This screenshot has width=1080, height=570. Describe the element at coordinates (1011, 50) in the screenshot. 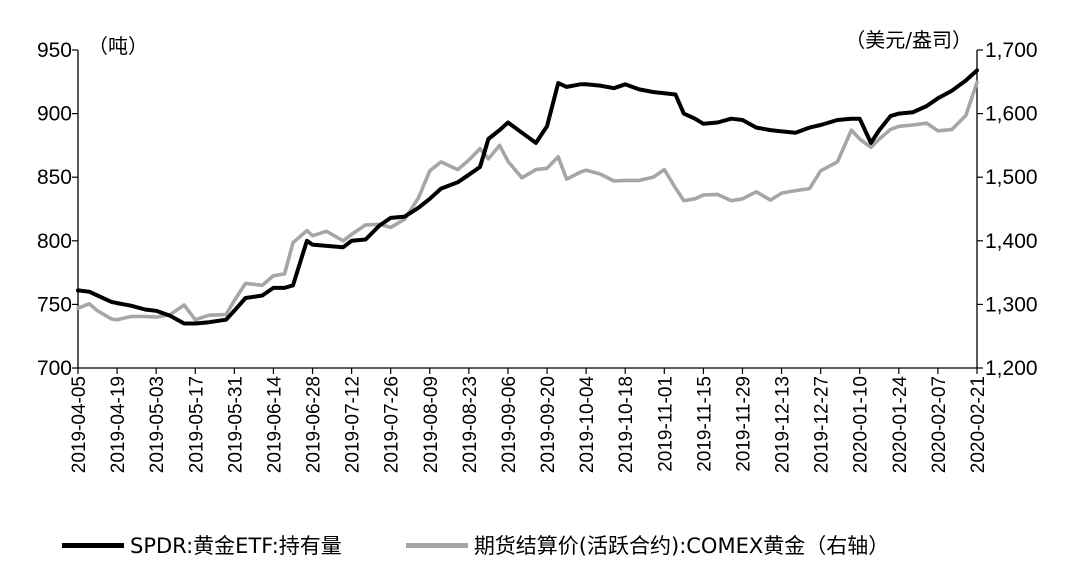

I see `right-axis-tick-label: 1,700` at that location.